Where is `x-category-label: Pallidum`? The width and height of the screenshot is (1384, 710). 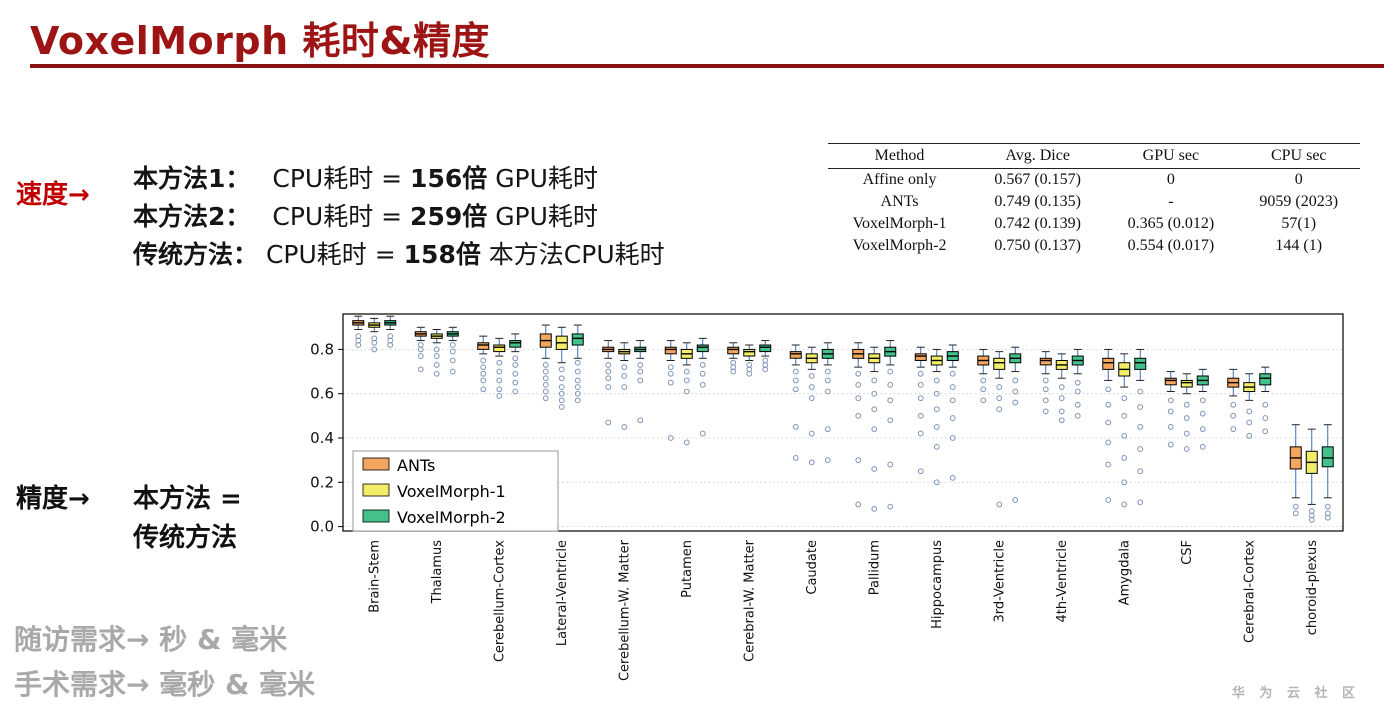 x-category-label: Pallidum is located at coordinates (874, 567).